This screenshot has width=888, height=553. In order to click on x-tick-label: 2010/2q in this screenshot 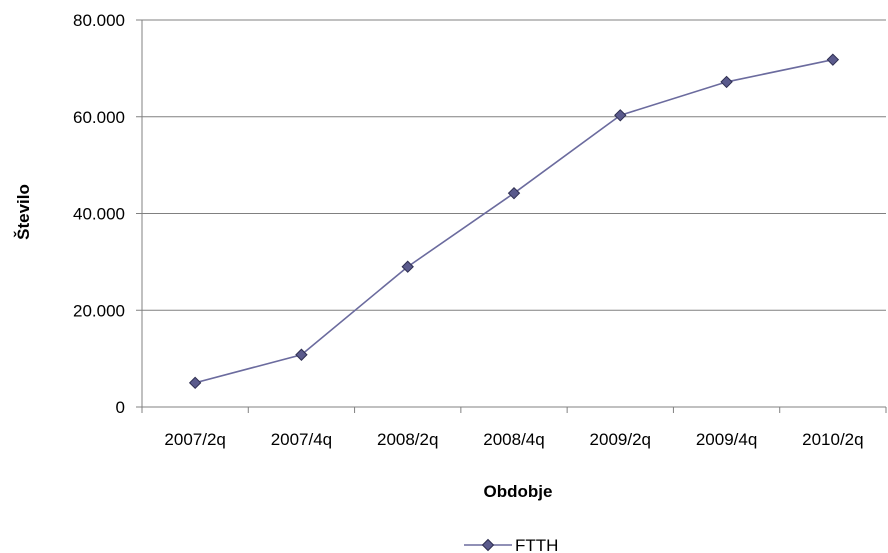, I will do `click(832, 439)`.